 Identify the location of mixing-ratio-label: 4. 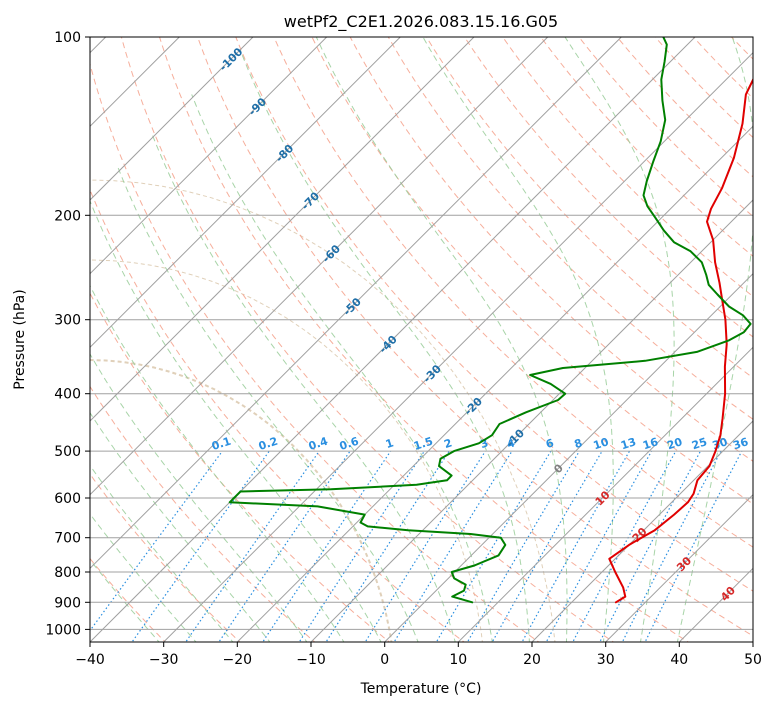
(511, 443).